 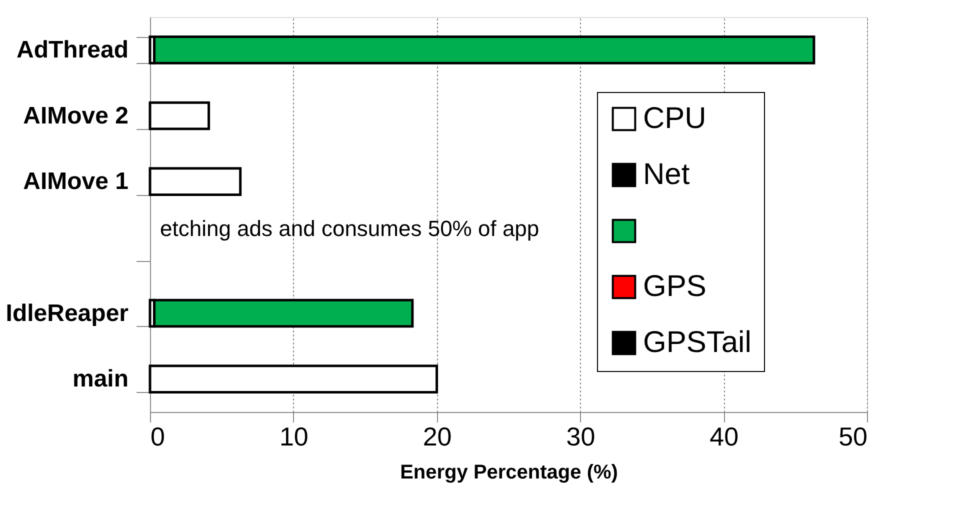 What do you see at coordinates (75, 116) in the screenshot?
I see `y-tick-label: AIMove 2` at bounding box center [75, 116].